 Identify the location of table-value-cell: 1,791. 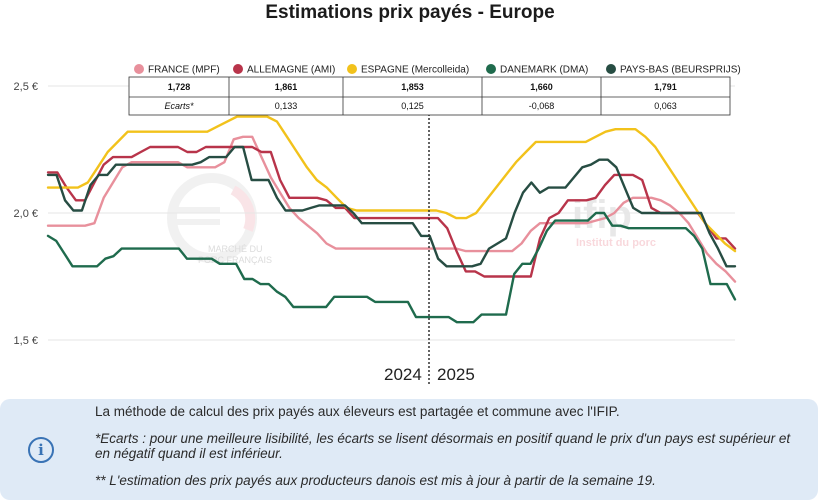
(665, 87).